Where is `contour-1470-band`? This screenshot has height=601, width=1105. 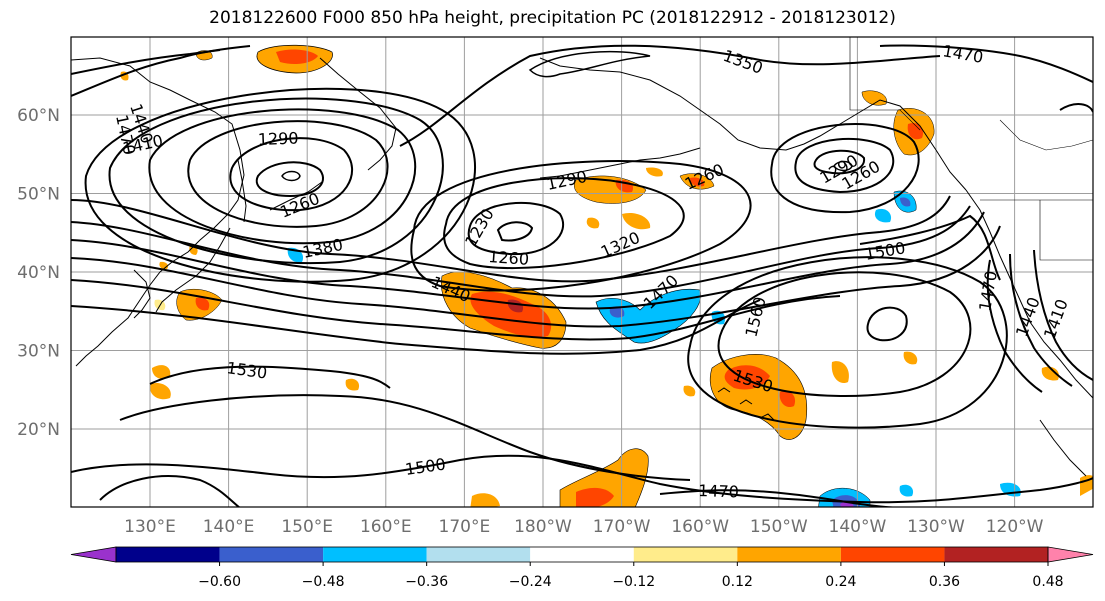 contour-1470-band is located at coordinates (456, 310).